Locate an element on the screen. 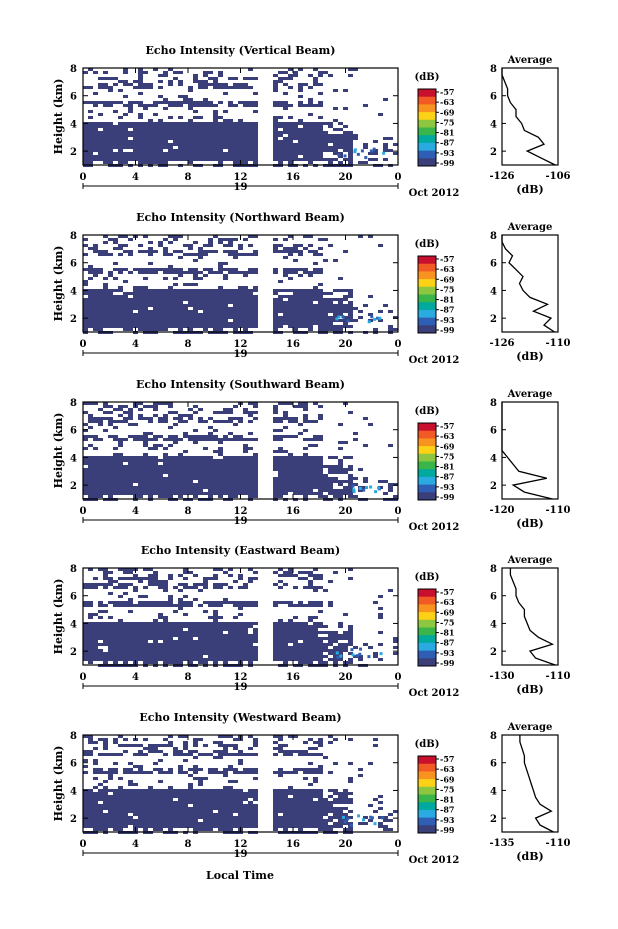  colorbar-tick-label: -57 is located at coordinates (447, 92).